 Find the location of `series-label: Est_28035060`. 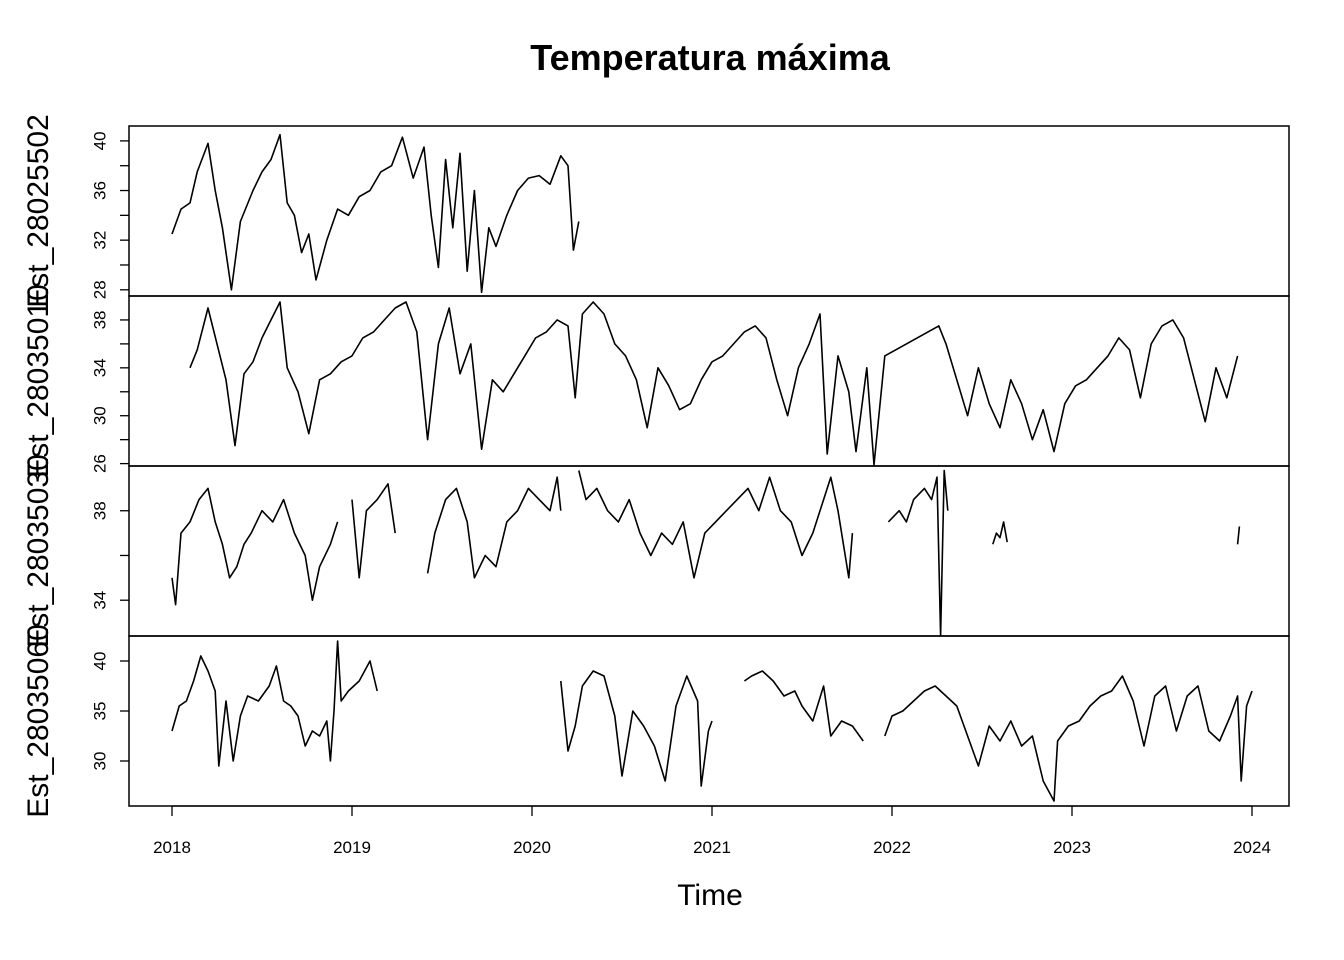

series-label: Est_28035060 is located at coordinates (38, 721).